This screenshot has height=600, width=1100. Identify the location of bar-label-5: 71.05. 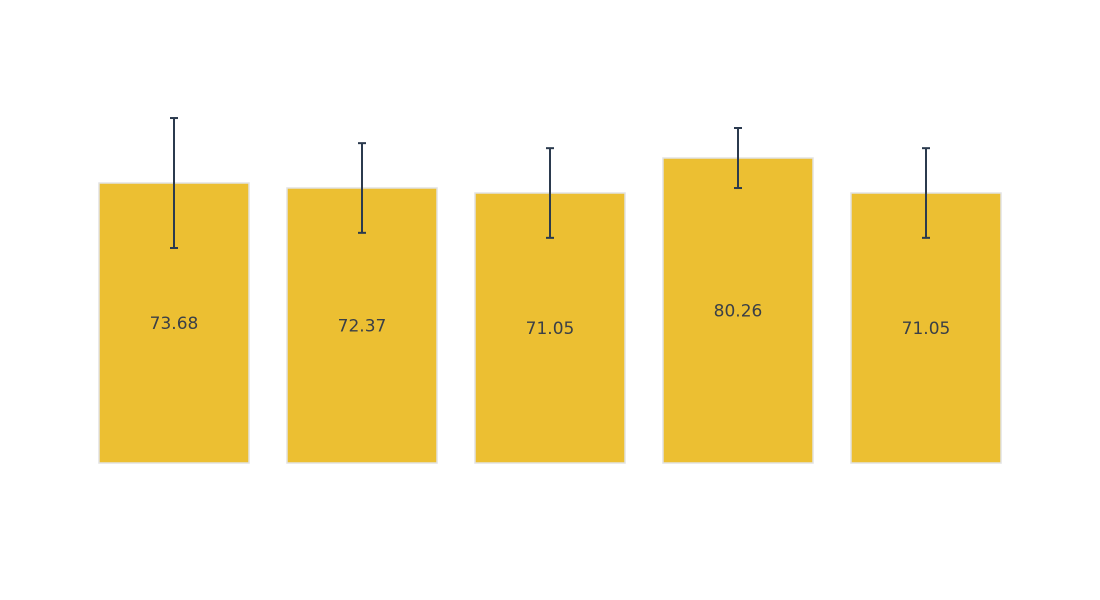
(926, 329).